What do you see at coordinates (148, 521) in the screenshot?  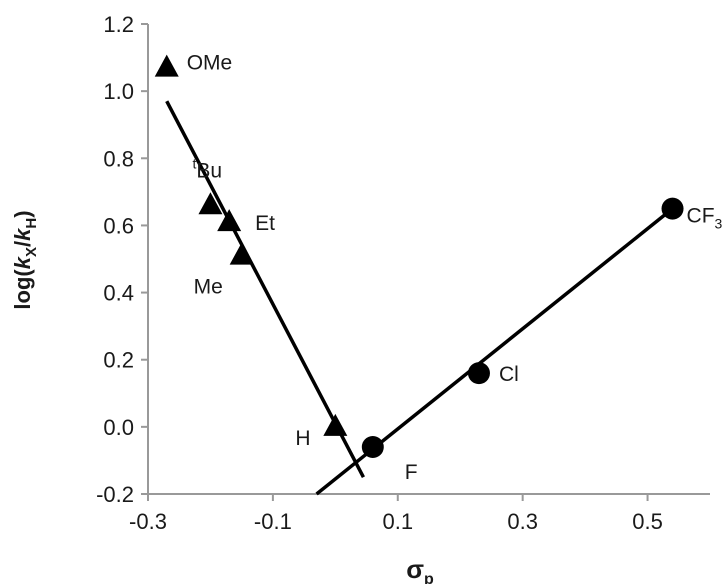 I see `x-tick-label: -0.3` at bounding box center [148, 521].